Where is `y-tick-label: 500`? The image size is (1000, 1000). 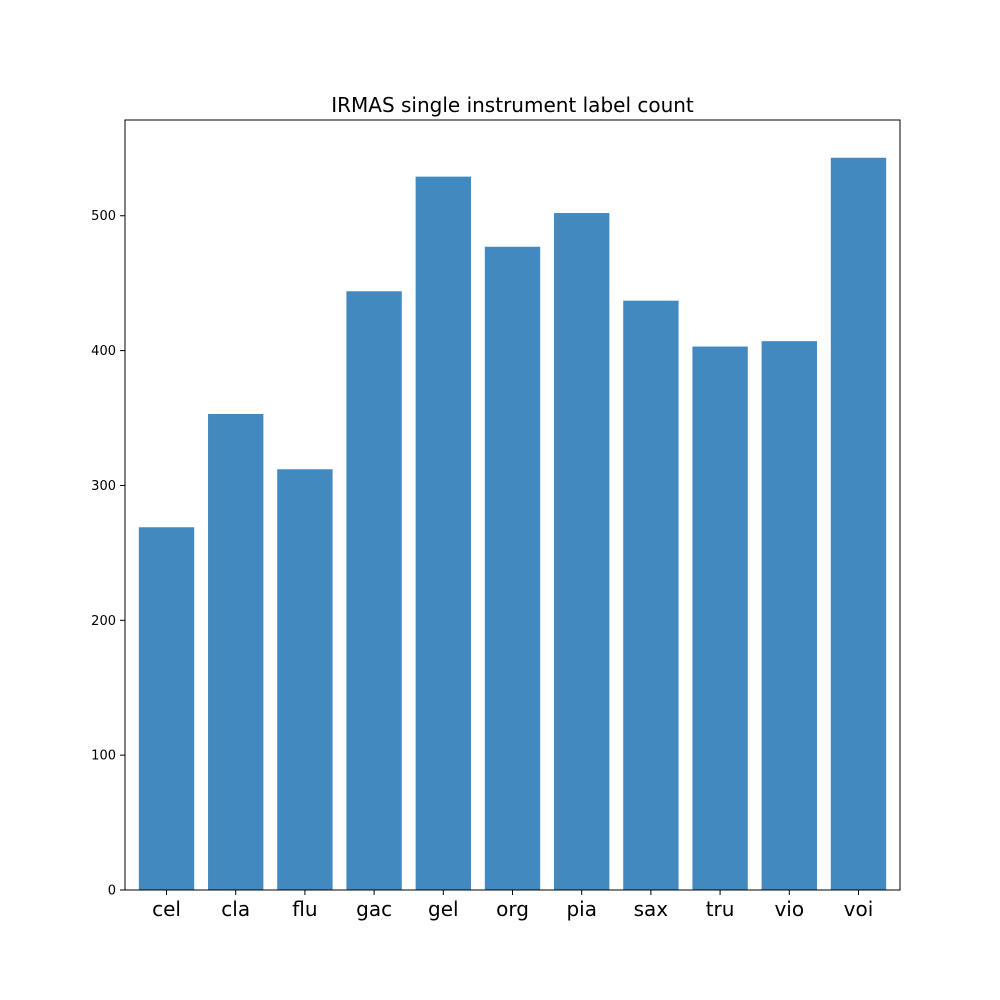
y-tick-label: 500 is located at coordinates (103, 216).